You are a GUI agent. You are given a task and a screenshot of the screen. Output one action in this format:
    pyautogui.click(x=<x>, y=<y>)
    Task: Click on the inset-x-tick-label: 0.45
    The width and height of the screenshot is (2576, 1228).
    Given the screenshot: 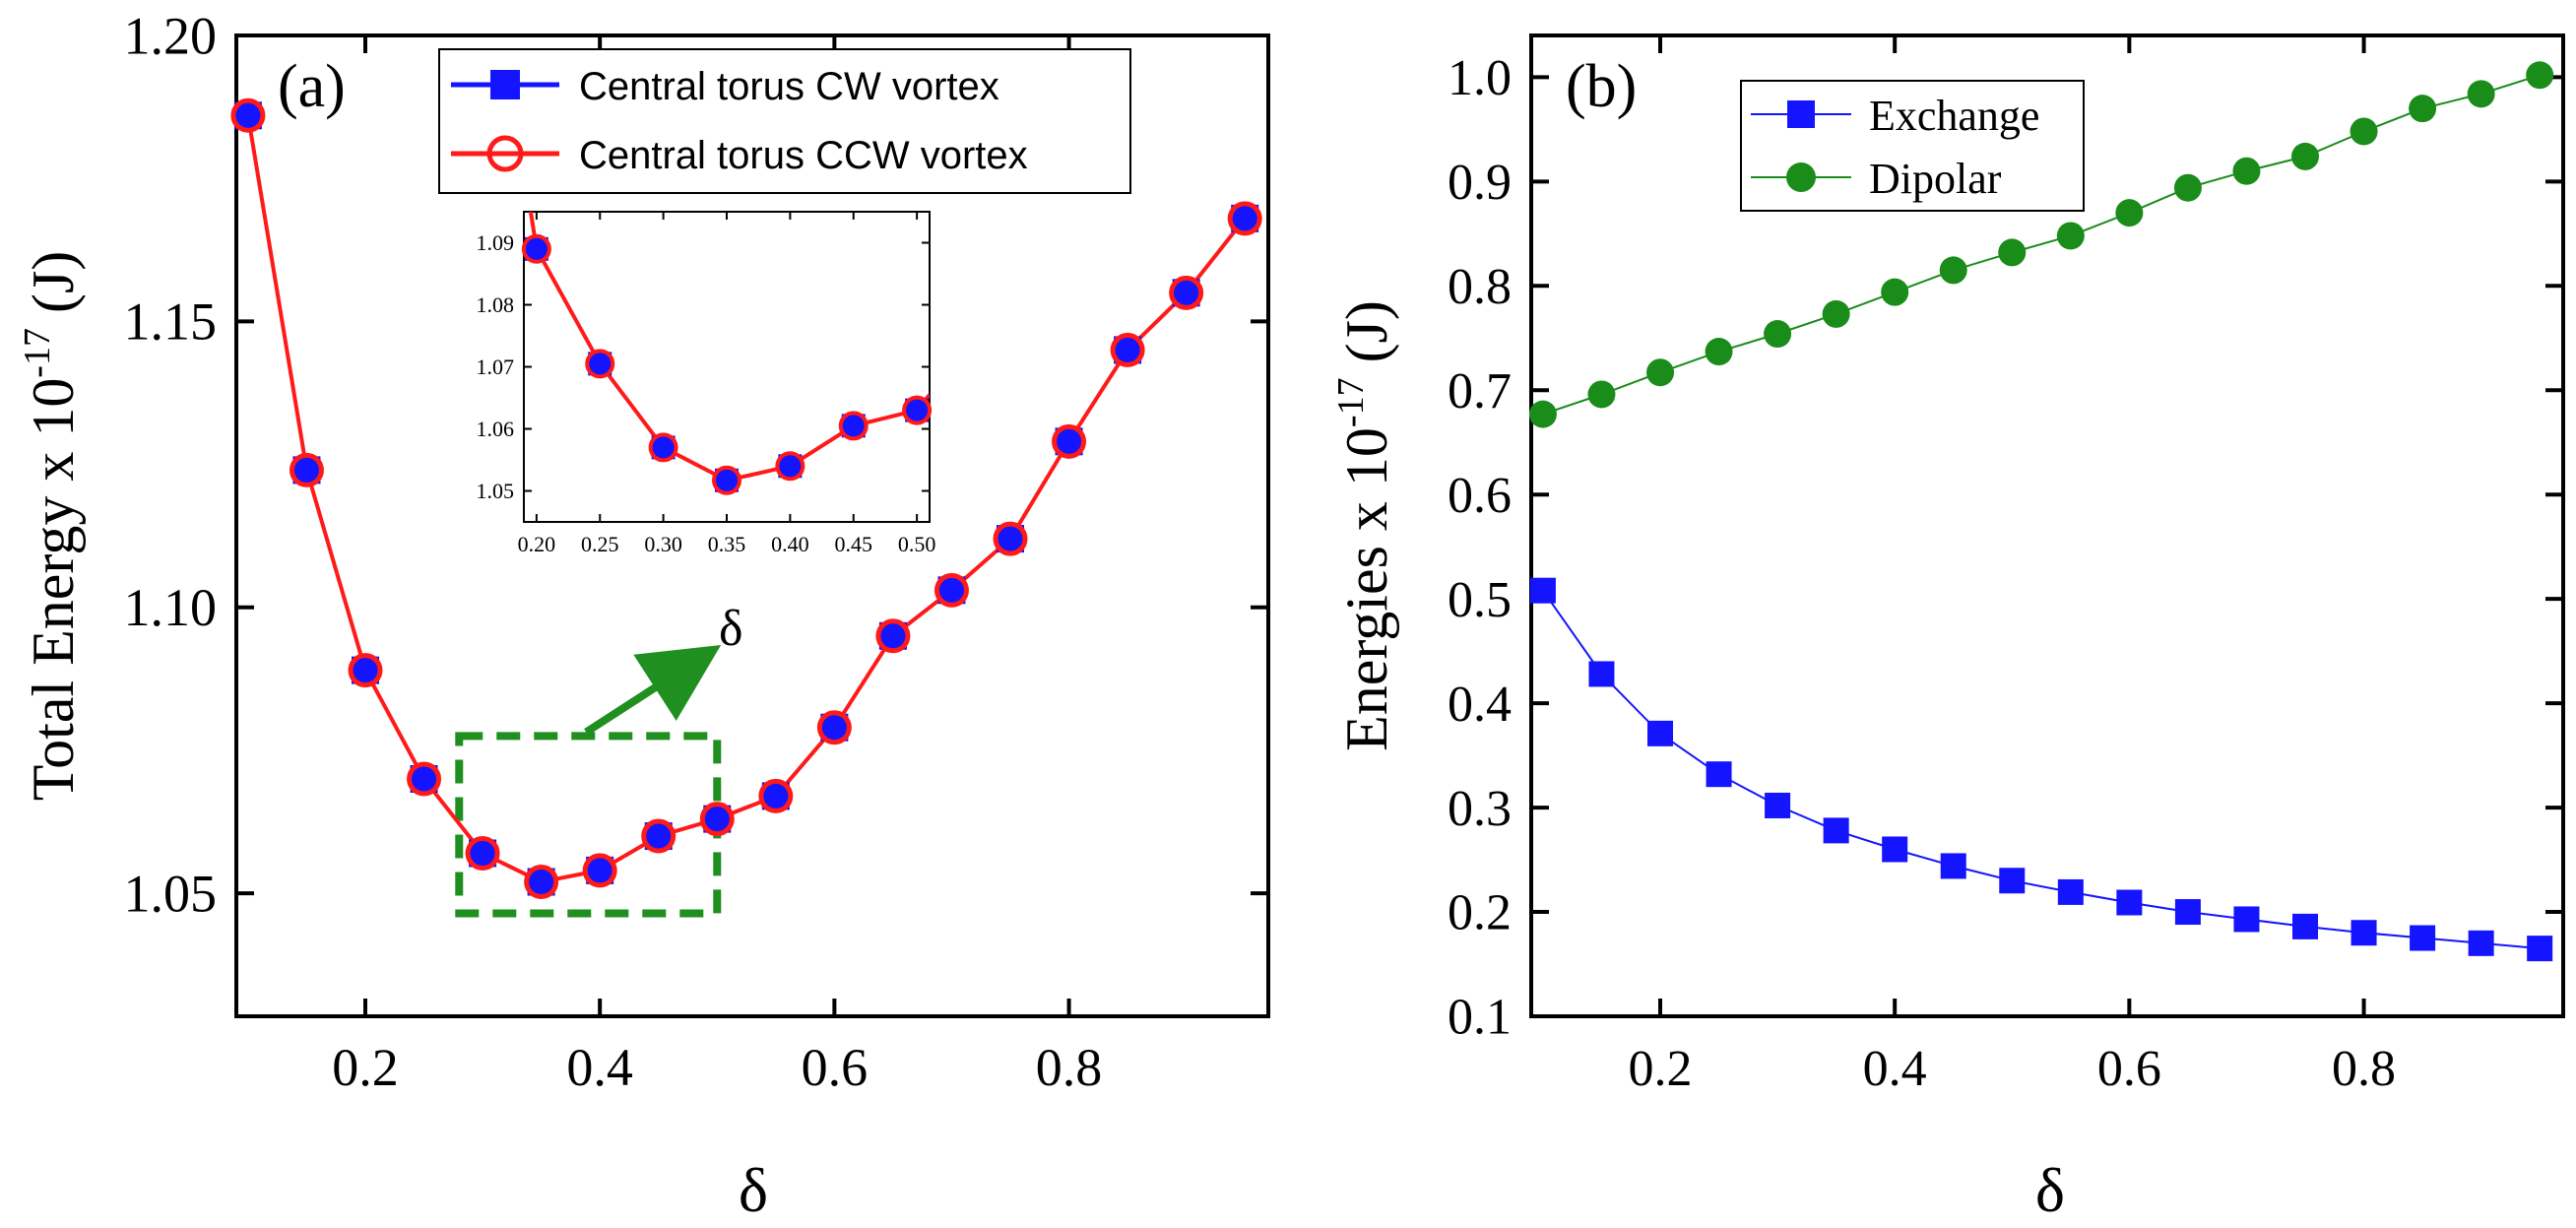 What is the action you would take?
    pyautogui.click(x=854, y=544)
    